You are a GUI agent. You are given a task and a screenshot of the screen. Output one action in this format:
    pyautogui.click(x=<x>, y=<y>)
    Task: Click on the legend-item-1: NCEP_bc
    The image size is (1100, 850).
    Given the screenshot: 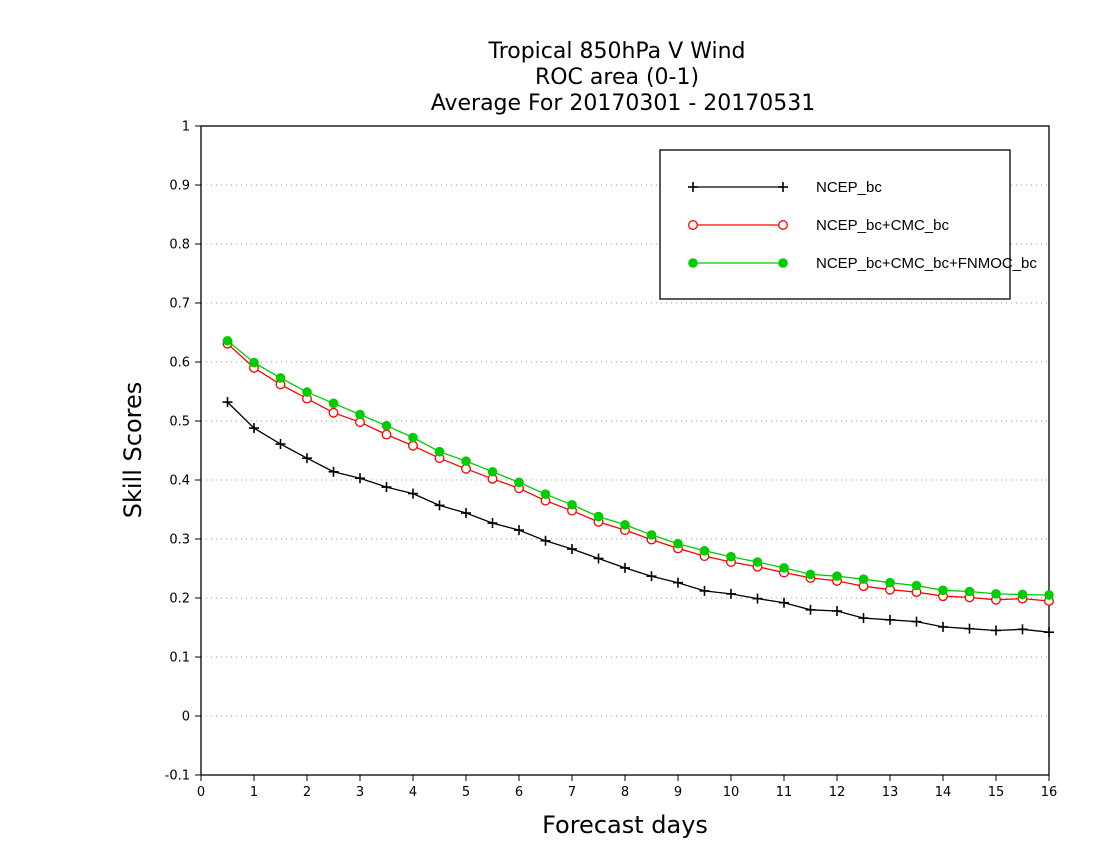 What is the action you would take?
    pyautogui.click(x=785, y=187)
    